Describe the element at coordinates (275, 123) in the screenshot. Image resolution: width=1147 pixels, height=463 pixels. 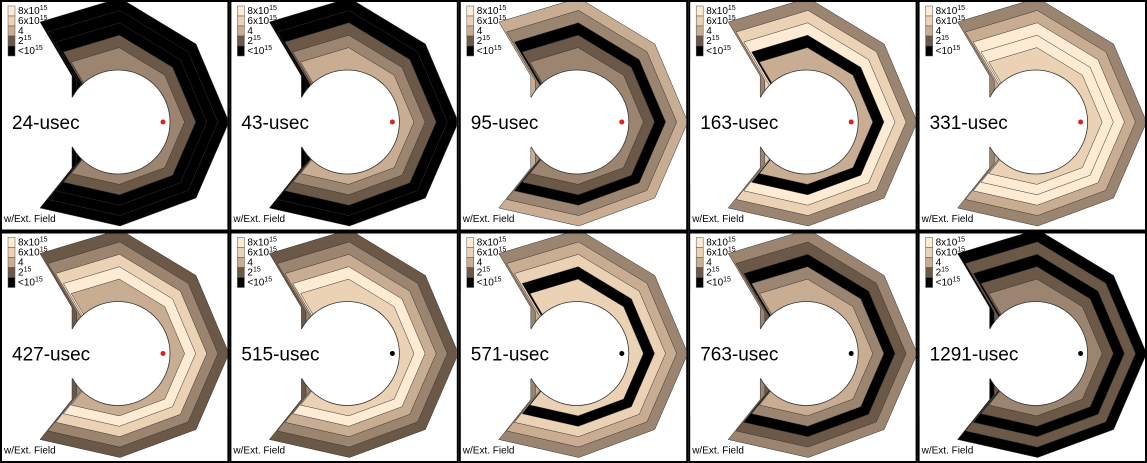
I see `time-label: 43-usec` at that location.